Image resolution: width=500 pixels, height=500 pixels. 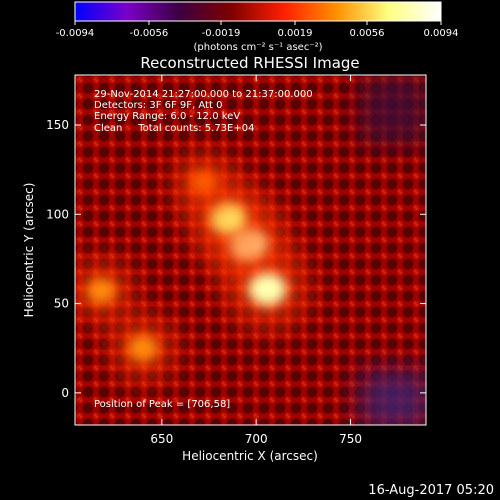 What do you see at coordinates (221, 33) in the screenshot?
I see `colorbar-tick-label: -0.0019` at bounding box center [221, 33].